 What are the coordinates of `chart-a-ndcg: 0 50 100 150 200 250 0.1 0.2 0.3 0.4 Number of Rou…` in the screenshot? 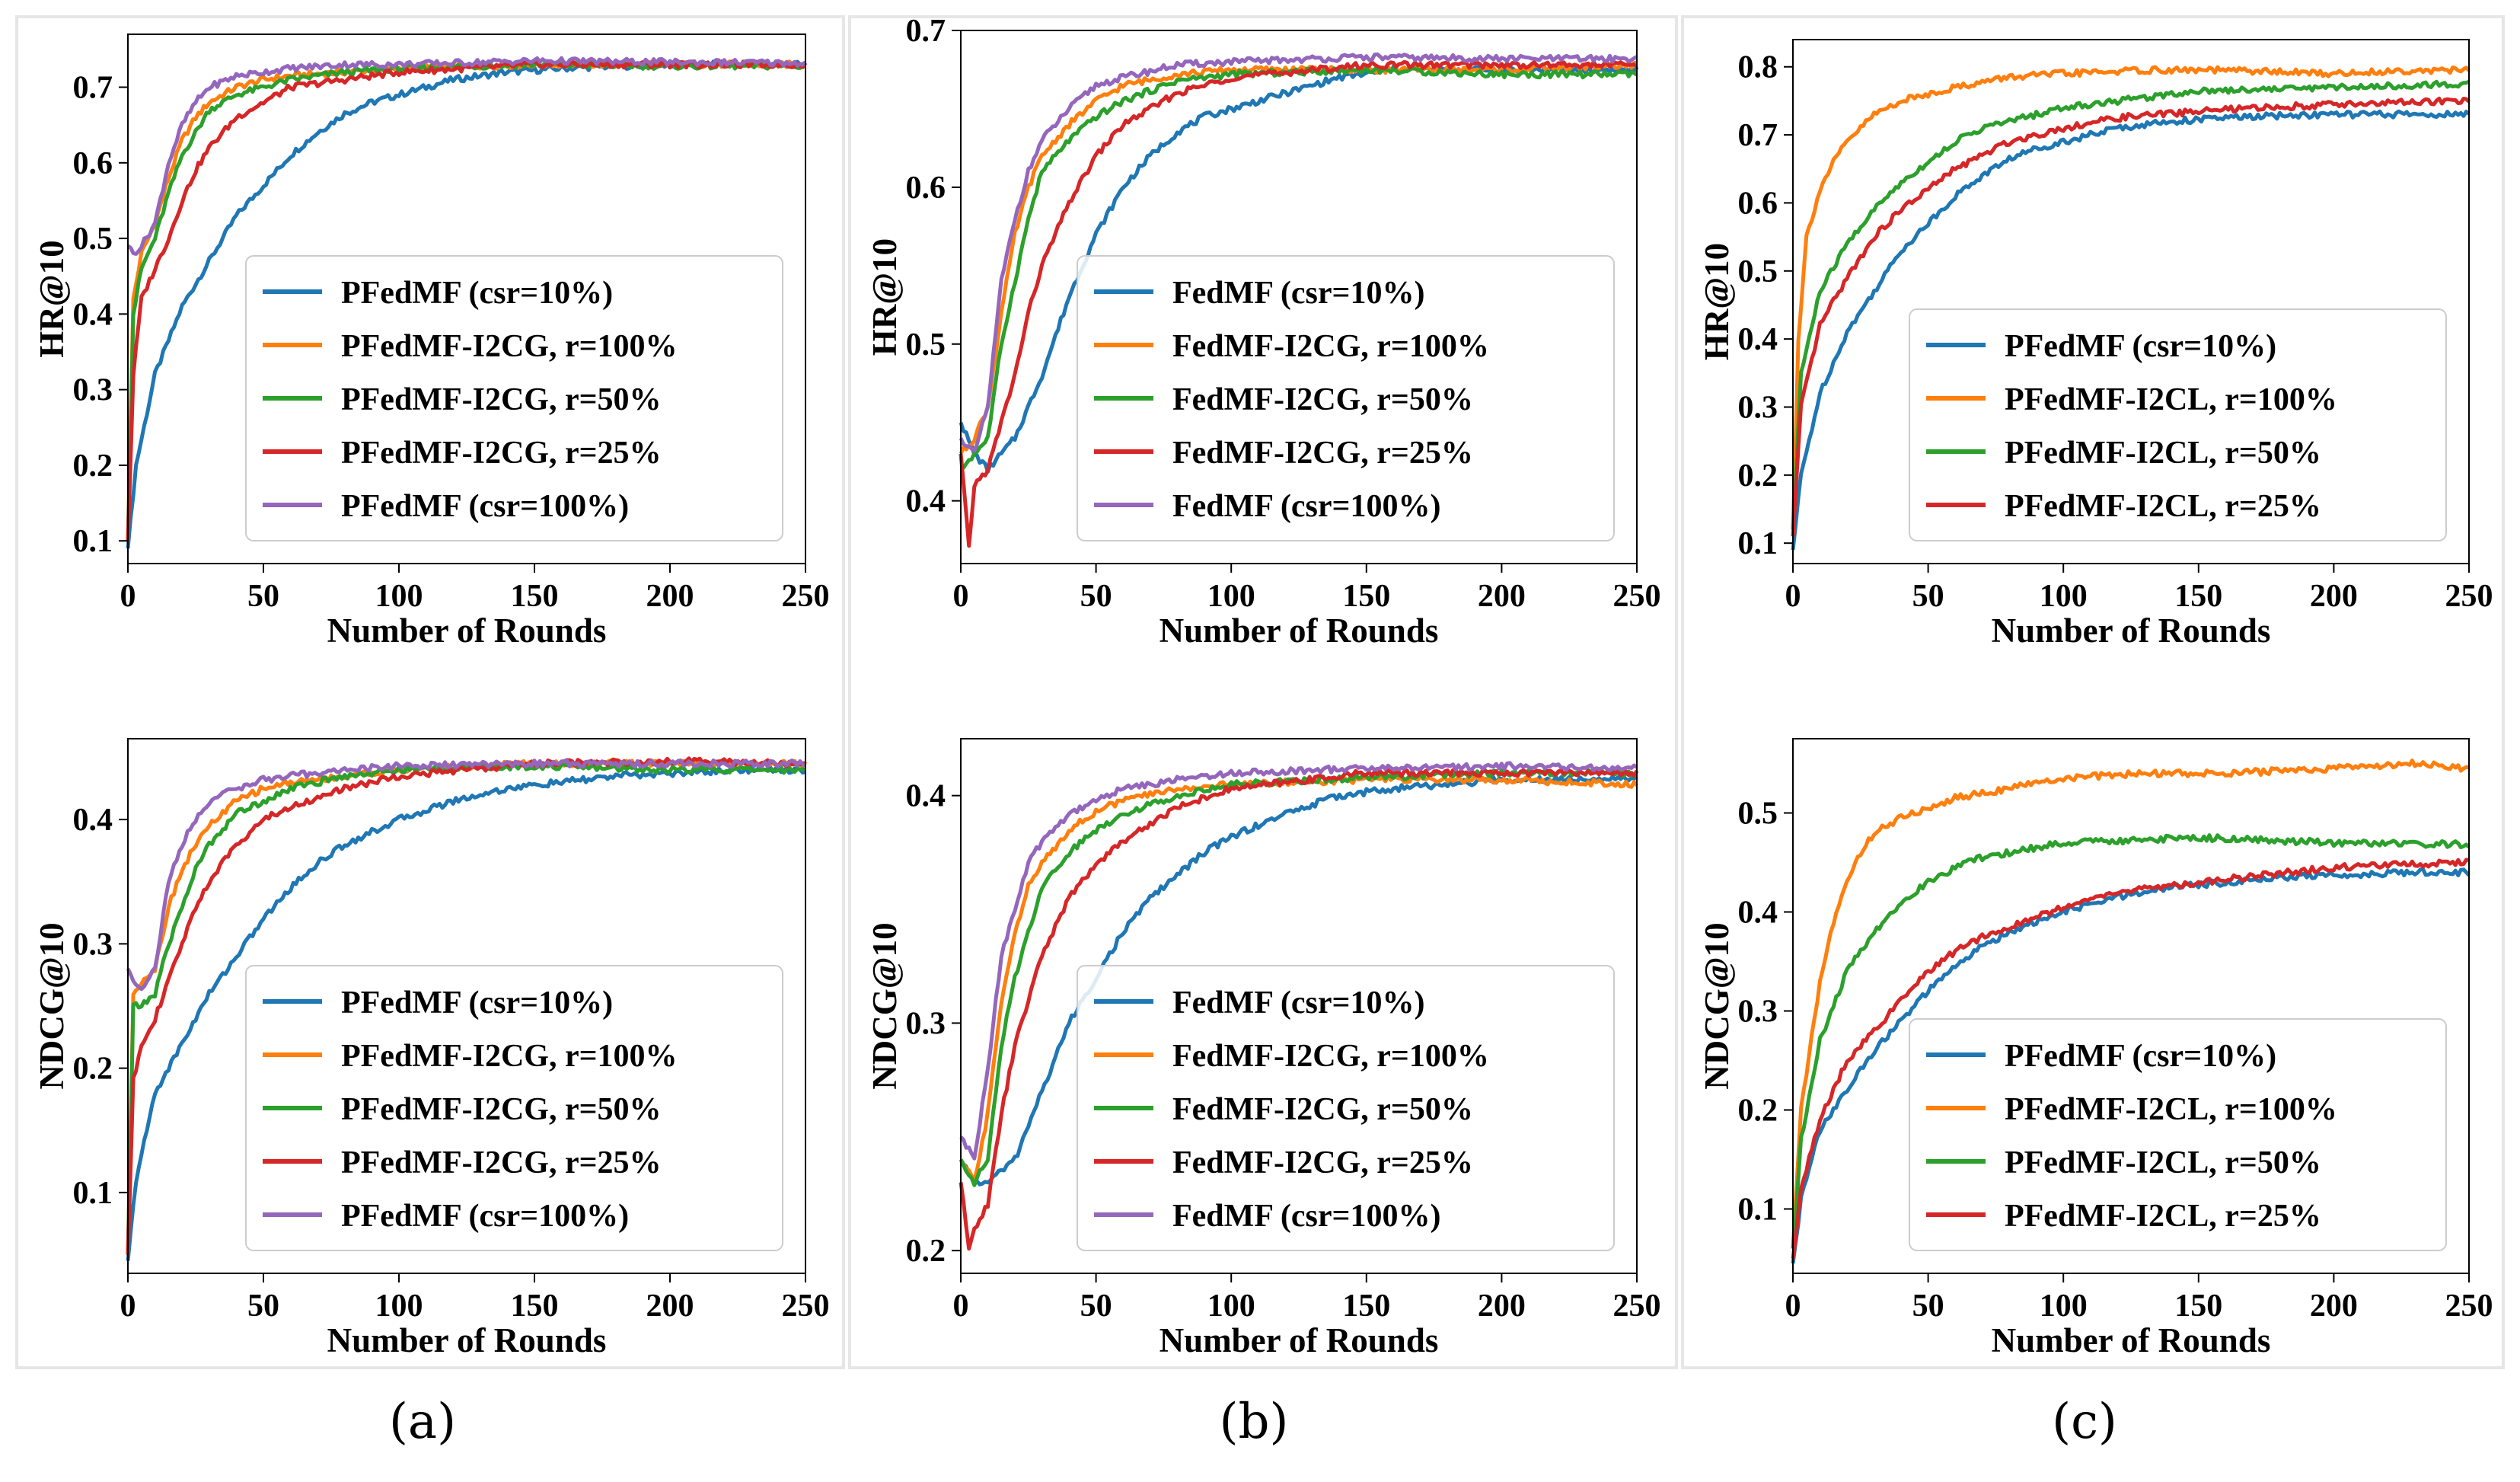 It's located at (431, 1048).